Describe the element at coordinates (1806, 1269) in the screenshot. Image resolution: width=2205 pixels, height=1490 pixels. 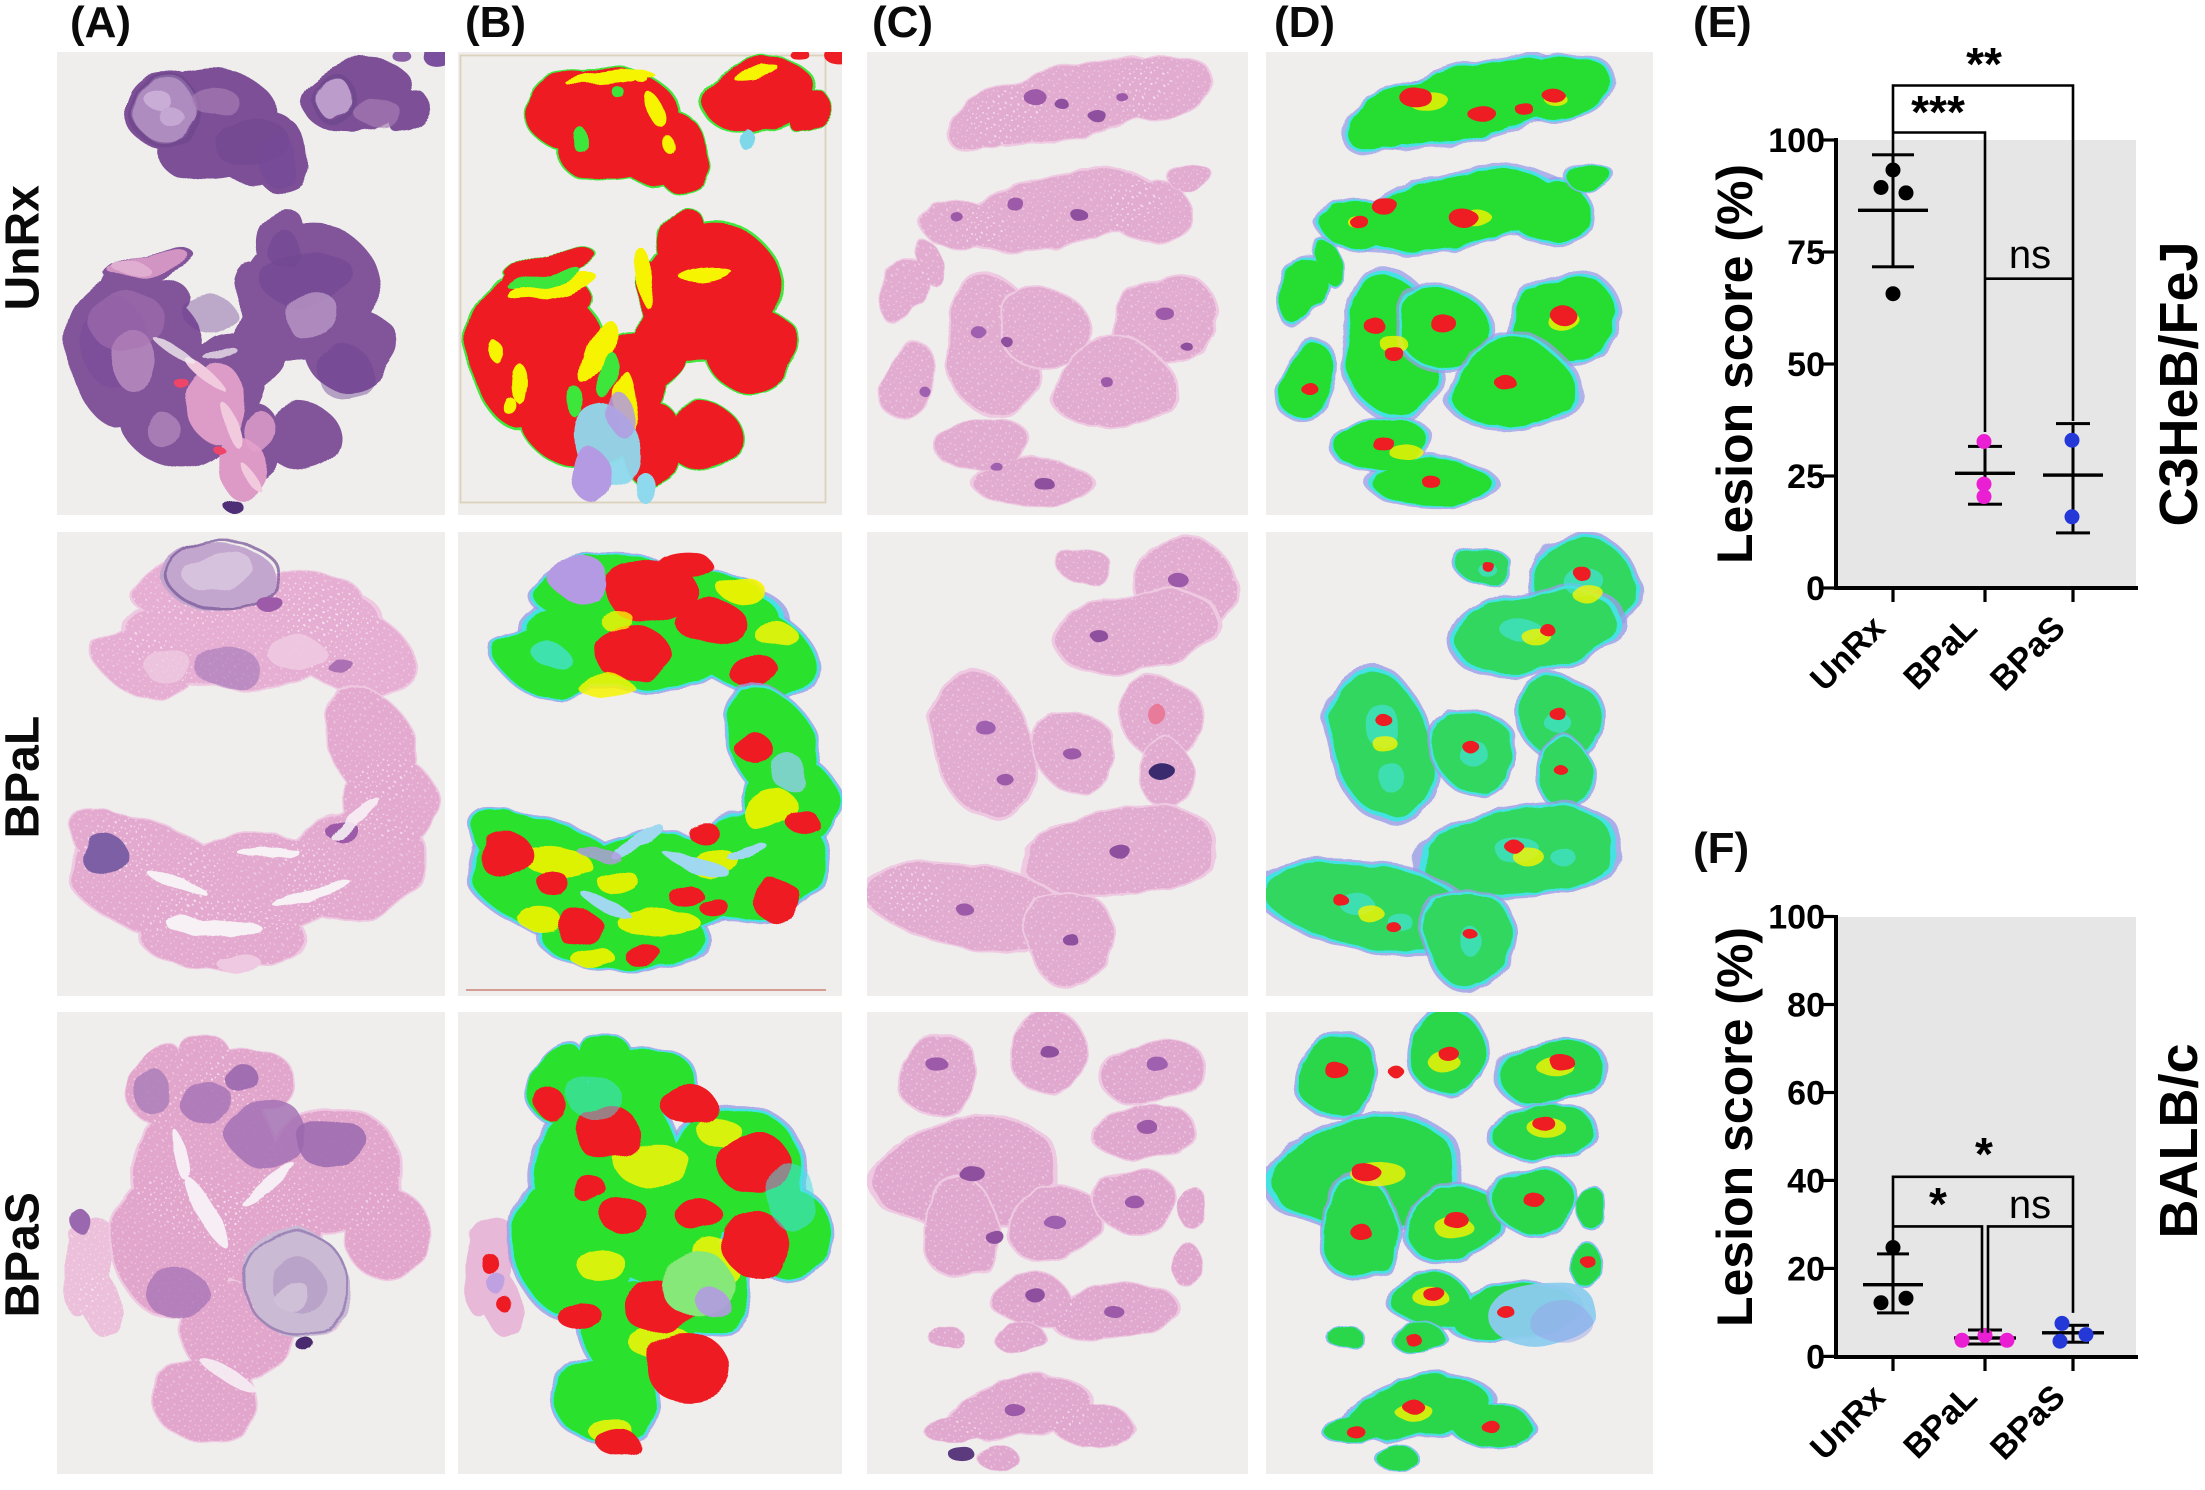
I see `svg-text: 20` at that location.